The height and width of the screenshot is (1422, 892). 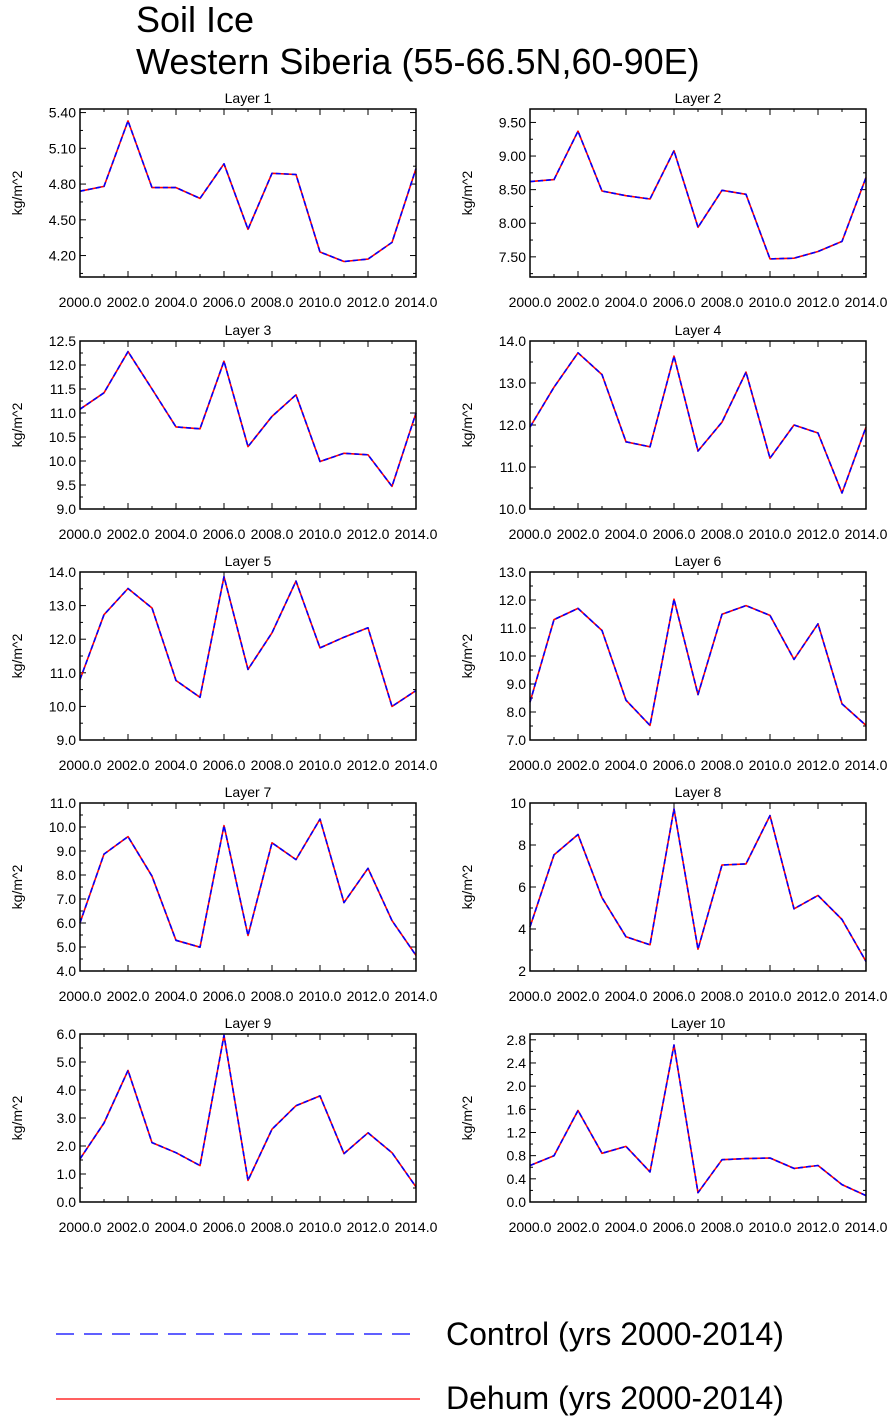 I want to click on y-tick-label: 4.80, so click(x=62, y=184).